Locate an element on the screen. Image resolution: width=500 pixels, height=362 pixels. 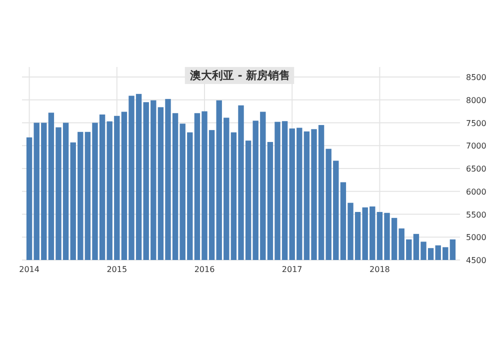
chart-title: 澳大利亚 - 新房销售 is located at coordinates (239, 75).